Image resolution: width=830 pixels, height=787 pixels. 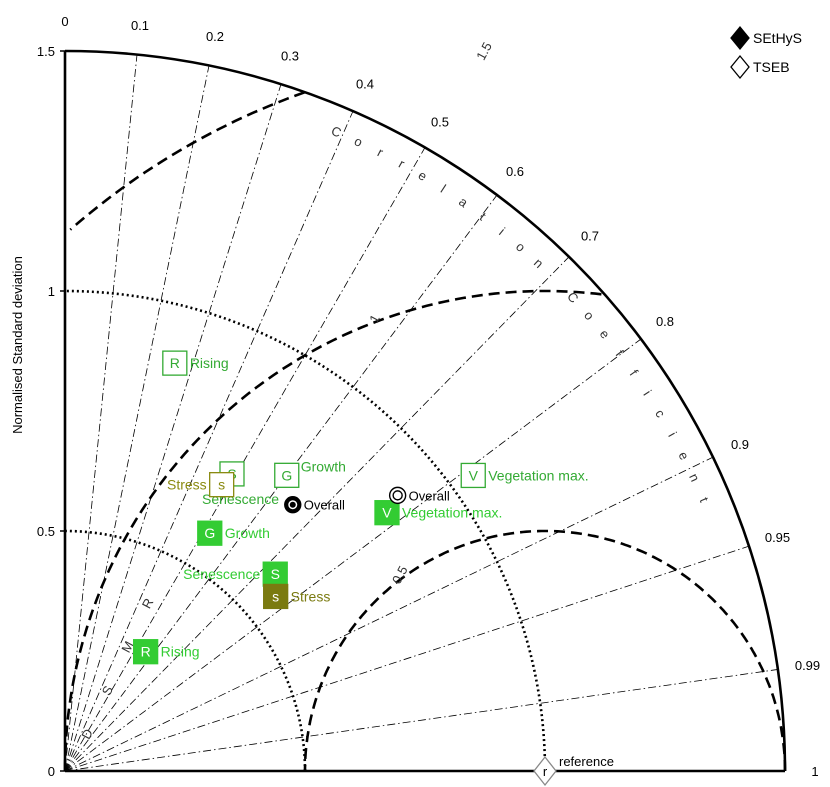 I want to click on corr-tick-label: 0, so click(x=64, y=21).